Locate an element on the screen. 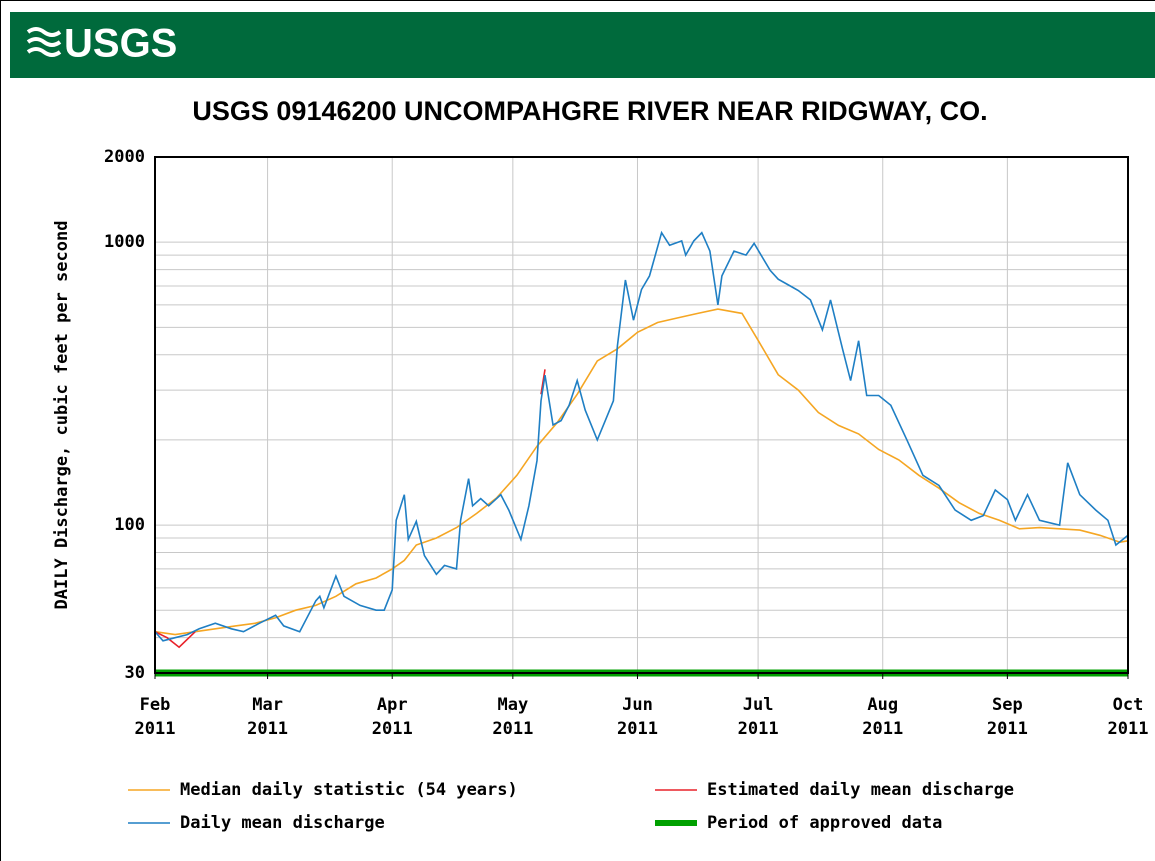 This screenshot has height=861, width=1155. x-tick-label: Sep is located at coordinates (1007, 705).